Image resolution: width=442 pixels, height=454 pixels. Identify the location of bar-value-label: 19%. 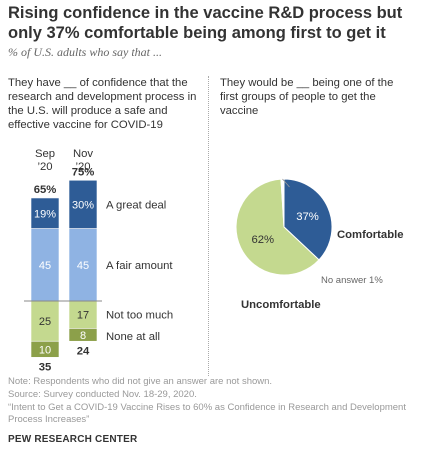
(45, 214).